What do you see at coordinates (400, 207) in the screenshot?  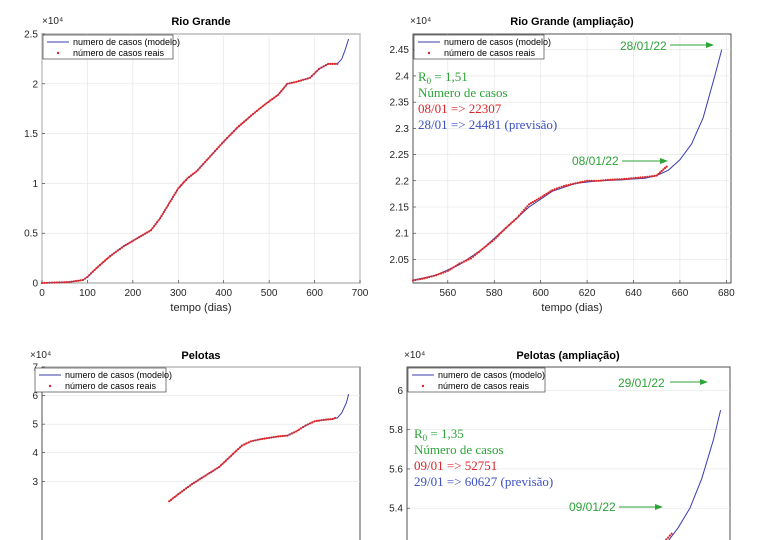 I see `y-tick-label: 2.15` at bounding box center [400, 207].